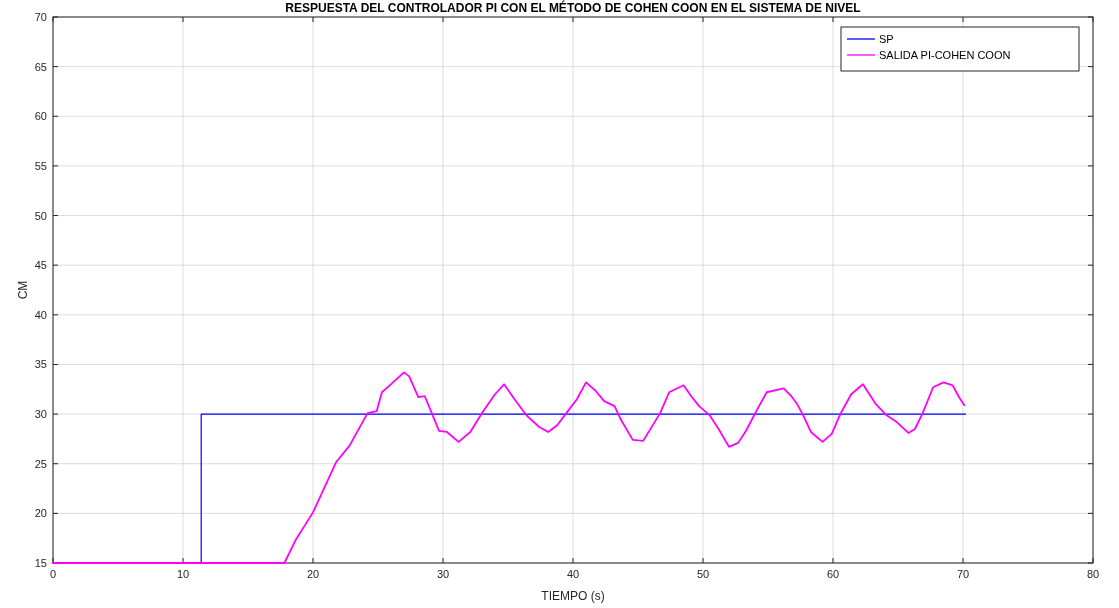 The image size is (1119, 608). Describe the element at coordinates (40, 17) in the screenshot. I see `y-tick-label: 70` at that location.